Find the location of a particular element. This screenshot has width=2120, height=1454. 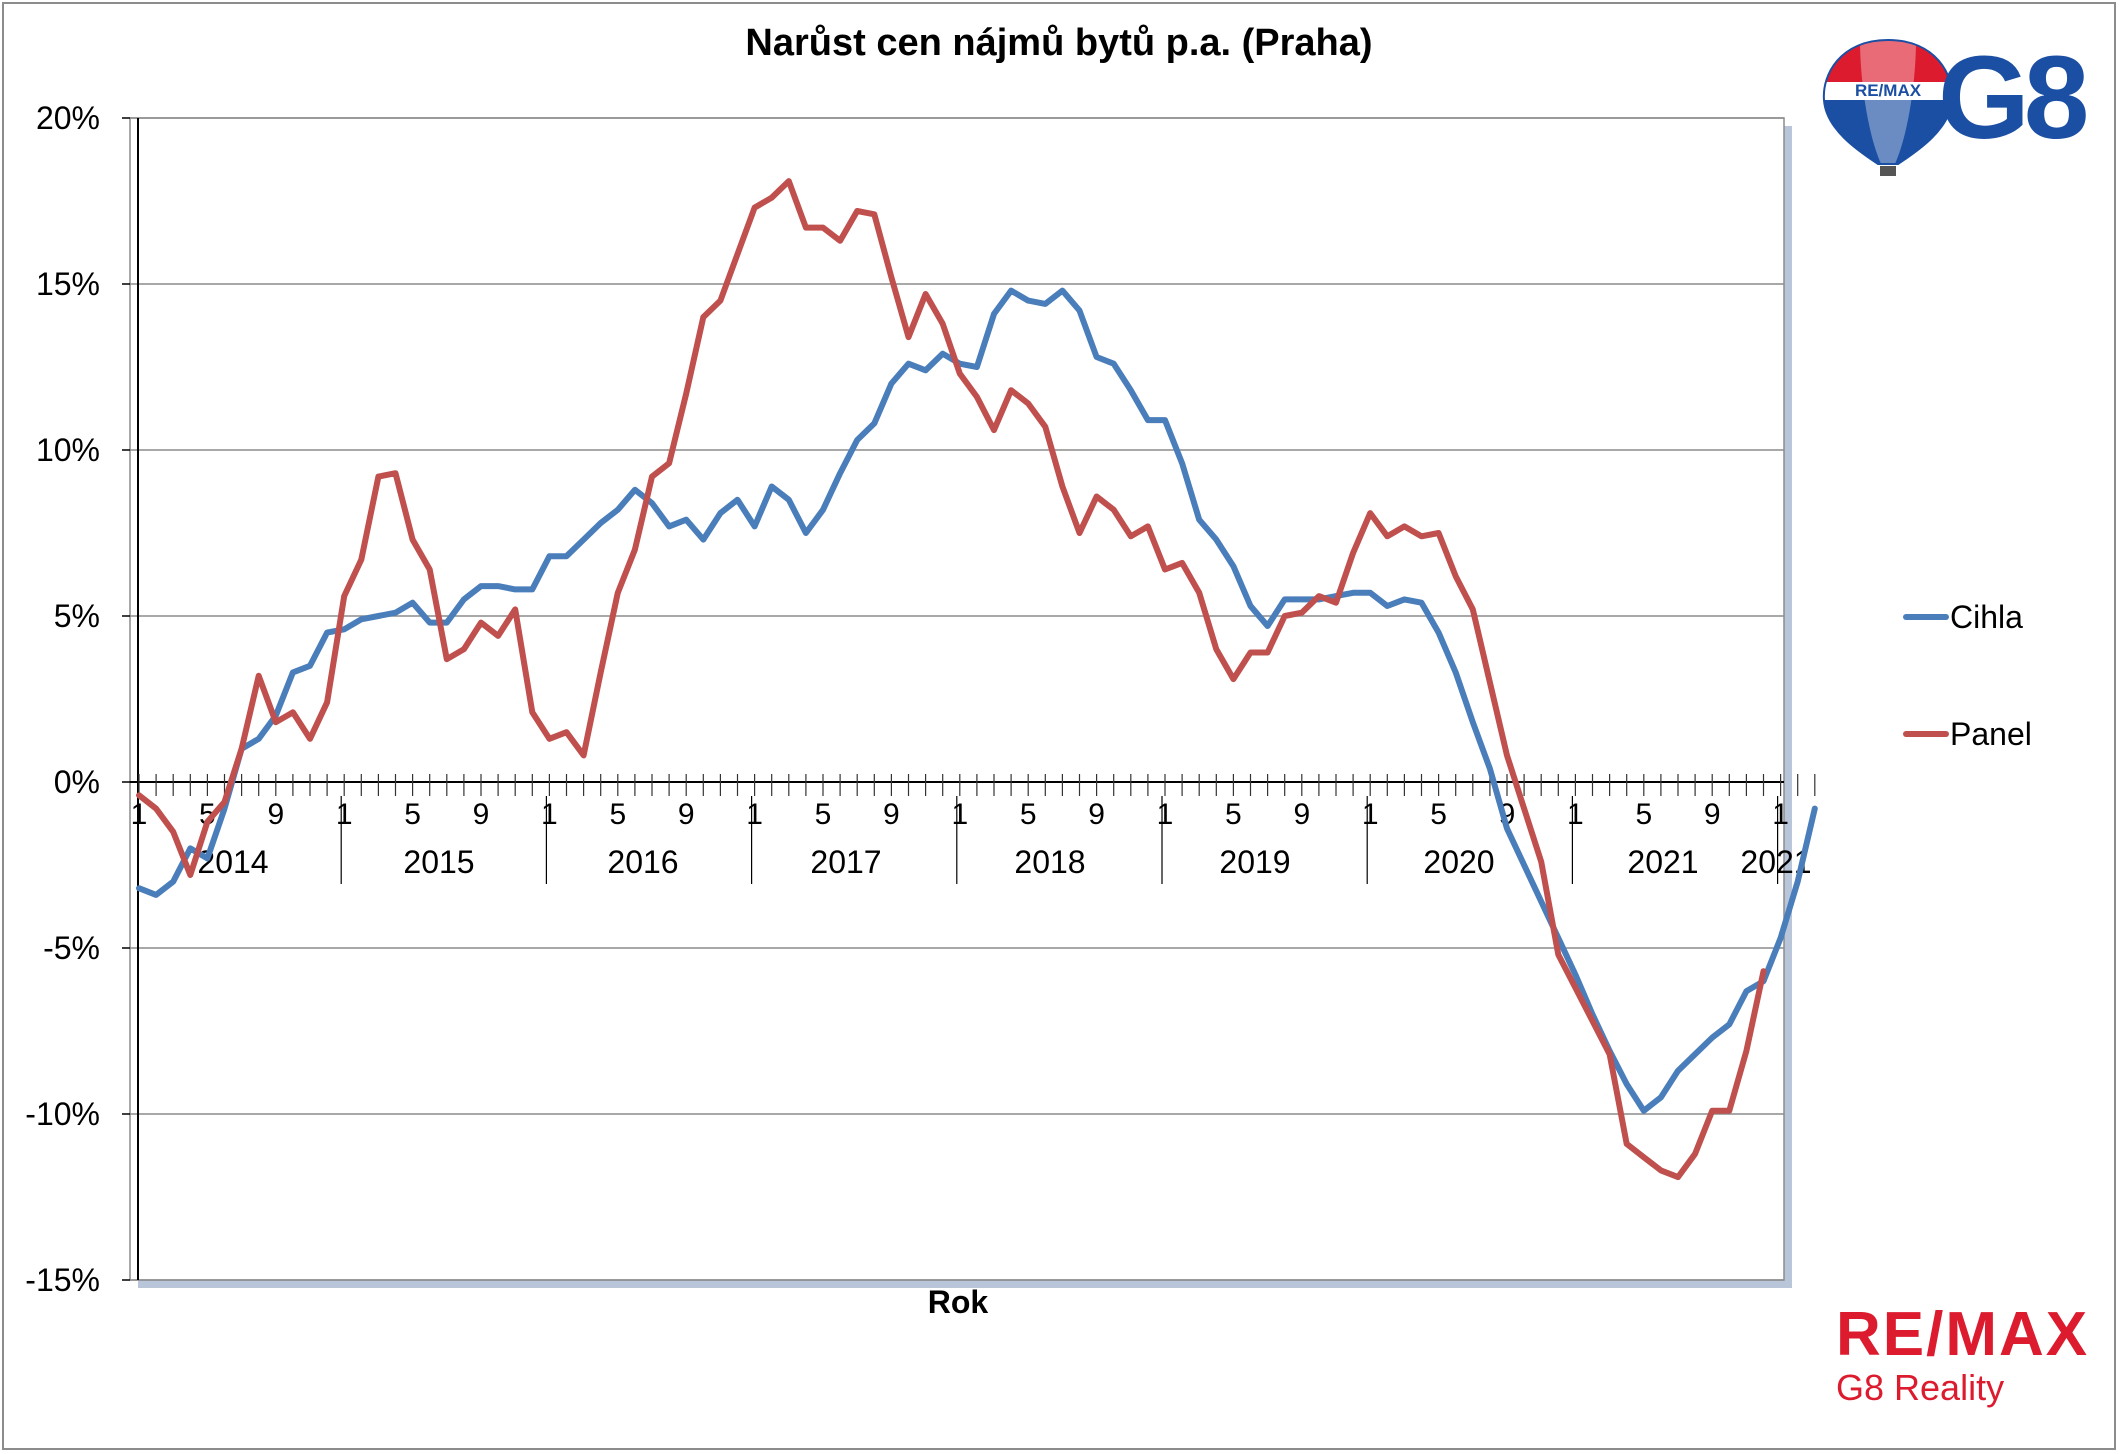

y-tick-label: 5% is located at coordinates (77, 616).